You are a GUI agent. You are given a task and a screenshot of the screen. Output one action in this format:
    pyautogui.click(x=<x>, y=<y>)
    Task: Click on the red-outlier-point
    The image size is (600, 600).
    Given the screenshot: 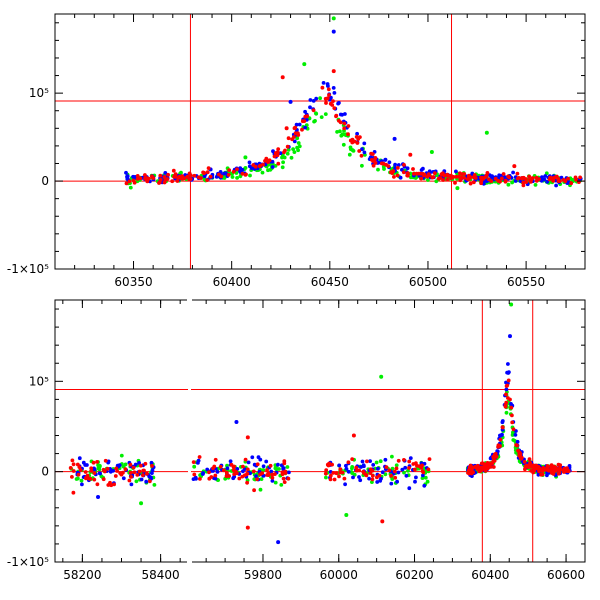 What is the action you would take?
    pyautogui.click(x=282, y=77)
    